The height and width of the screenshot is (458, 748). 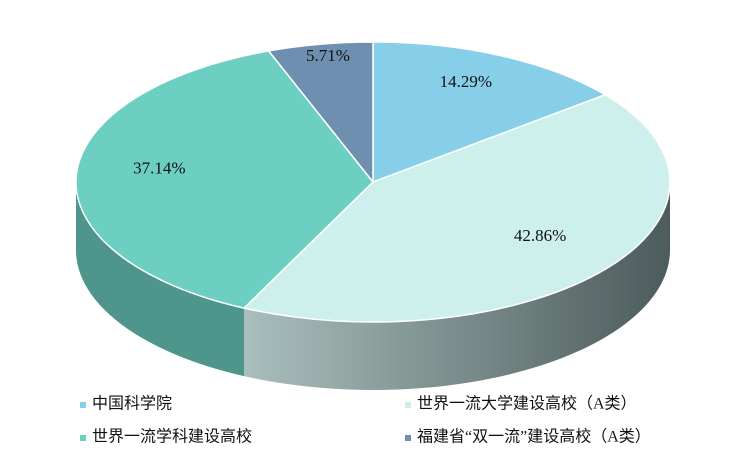 I want to click on legend-label: 福建省“双一流”建设高校（A类）, so click(x=534, y=437).